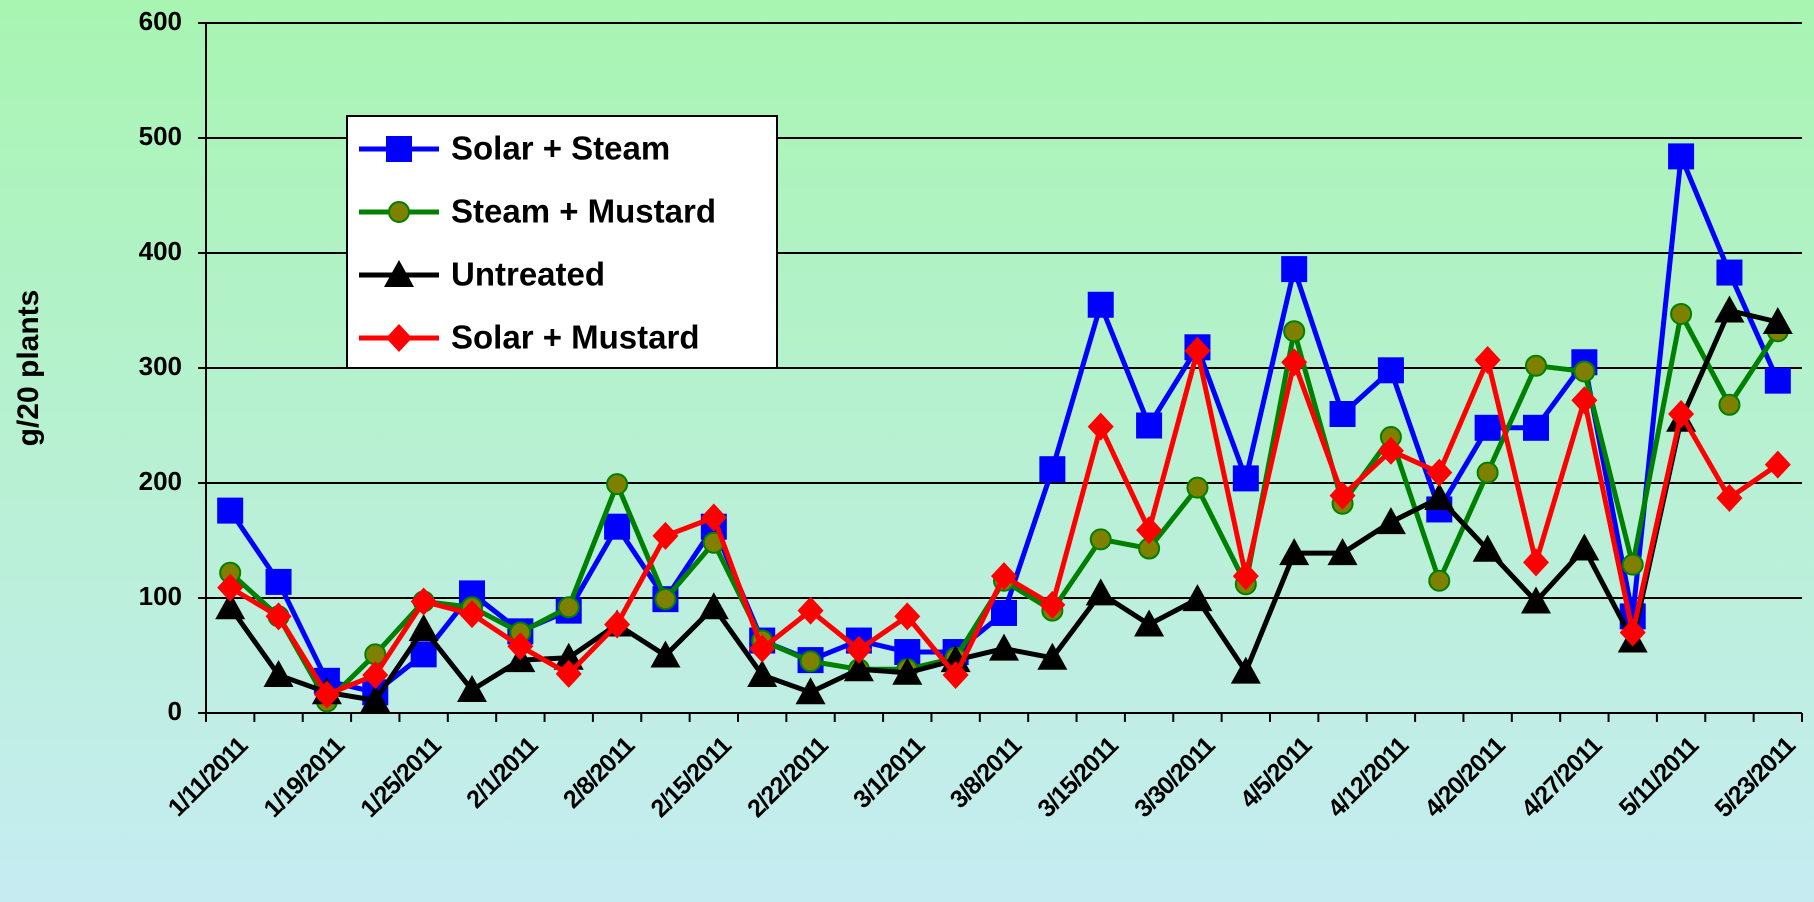 Image resolution: width=1814 pixels, height=902 pixels. I want to click on y-axis-label: g/20 plants, so click(28, 368).